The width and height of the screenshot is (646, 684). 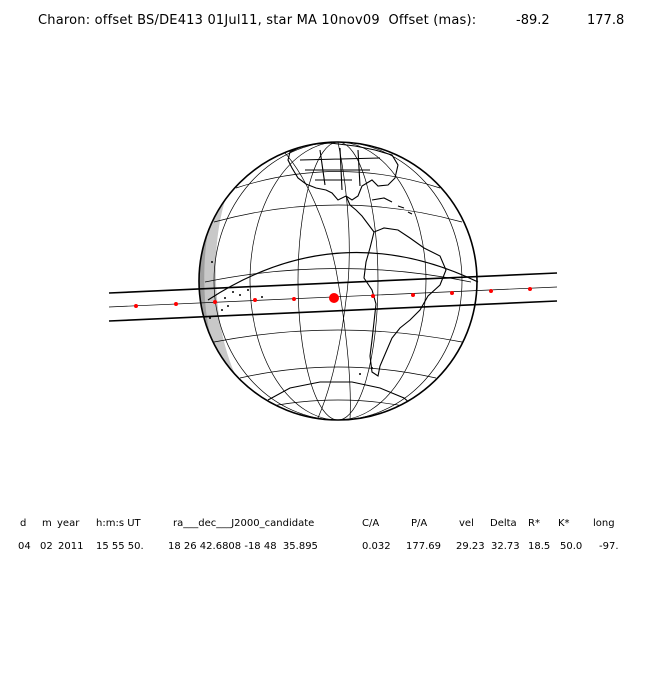 I want to click on continent-outlines, so click(x=357, y=276).